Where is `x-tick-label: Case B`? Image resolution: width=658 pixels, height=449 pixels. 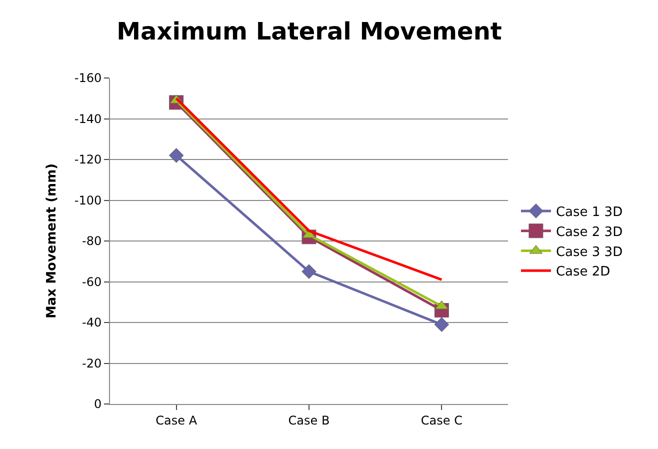
x-tick-label: Case B is located at coordinates (309, 420).